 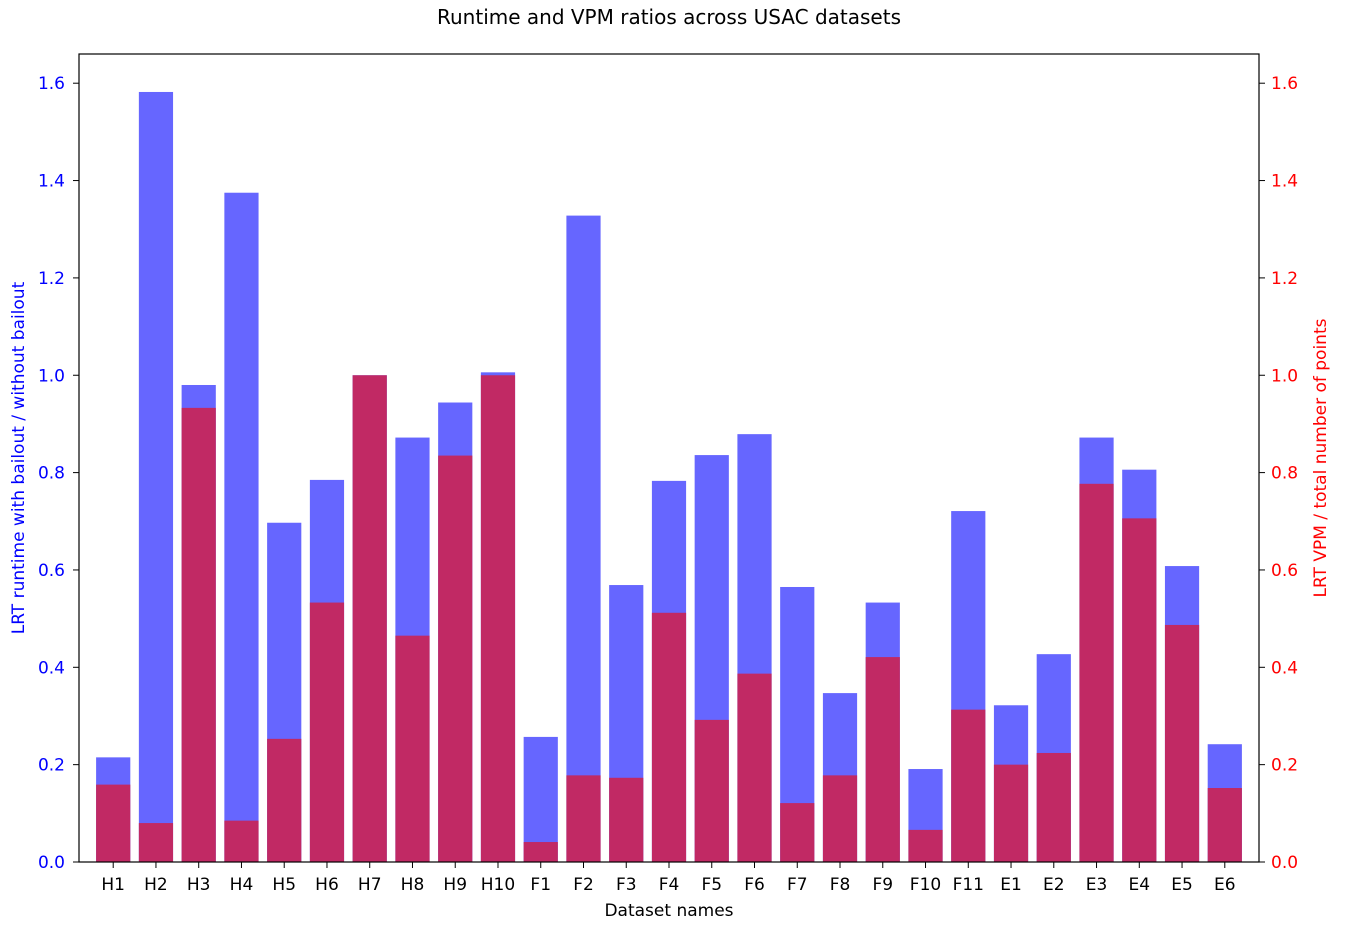 What do you see at coordinates (1011, 885) in the screenshot?
I see `x-tick-label: E1` at bounding box center [1011, 885].